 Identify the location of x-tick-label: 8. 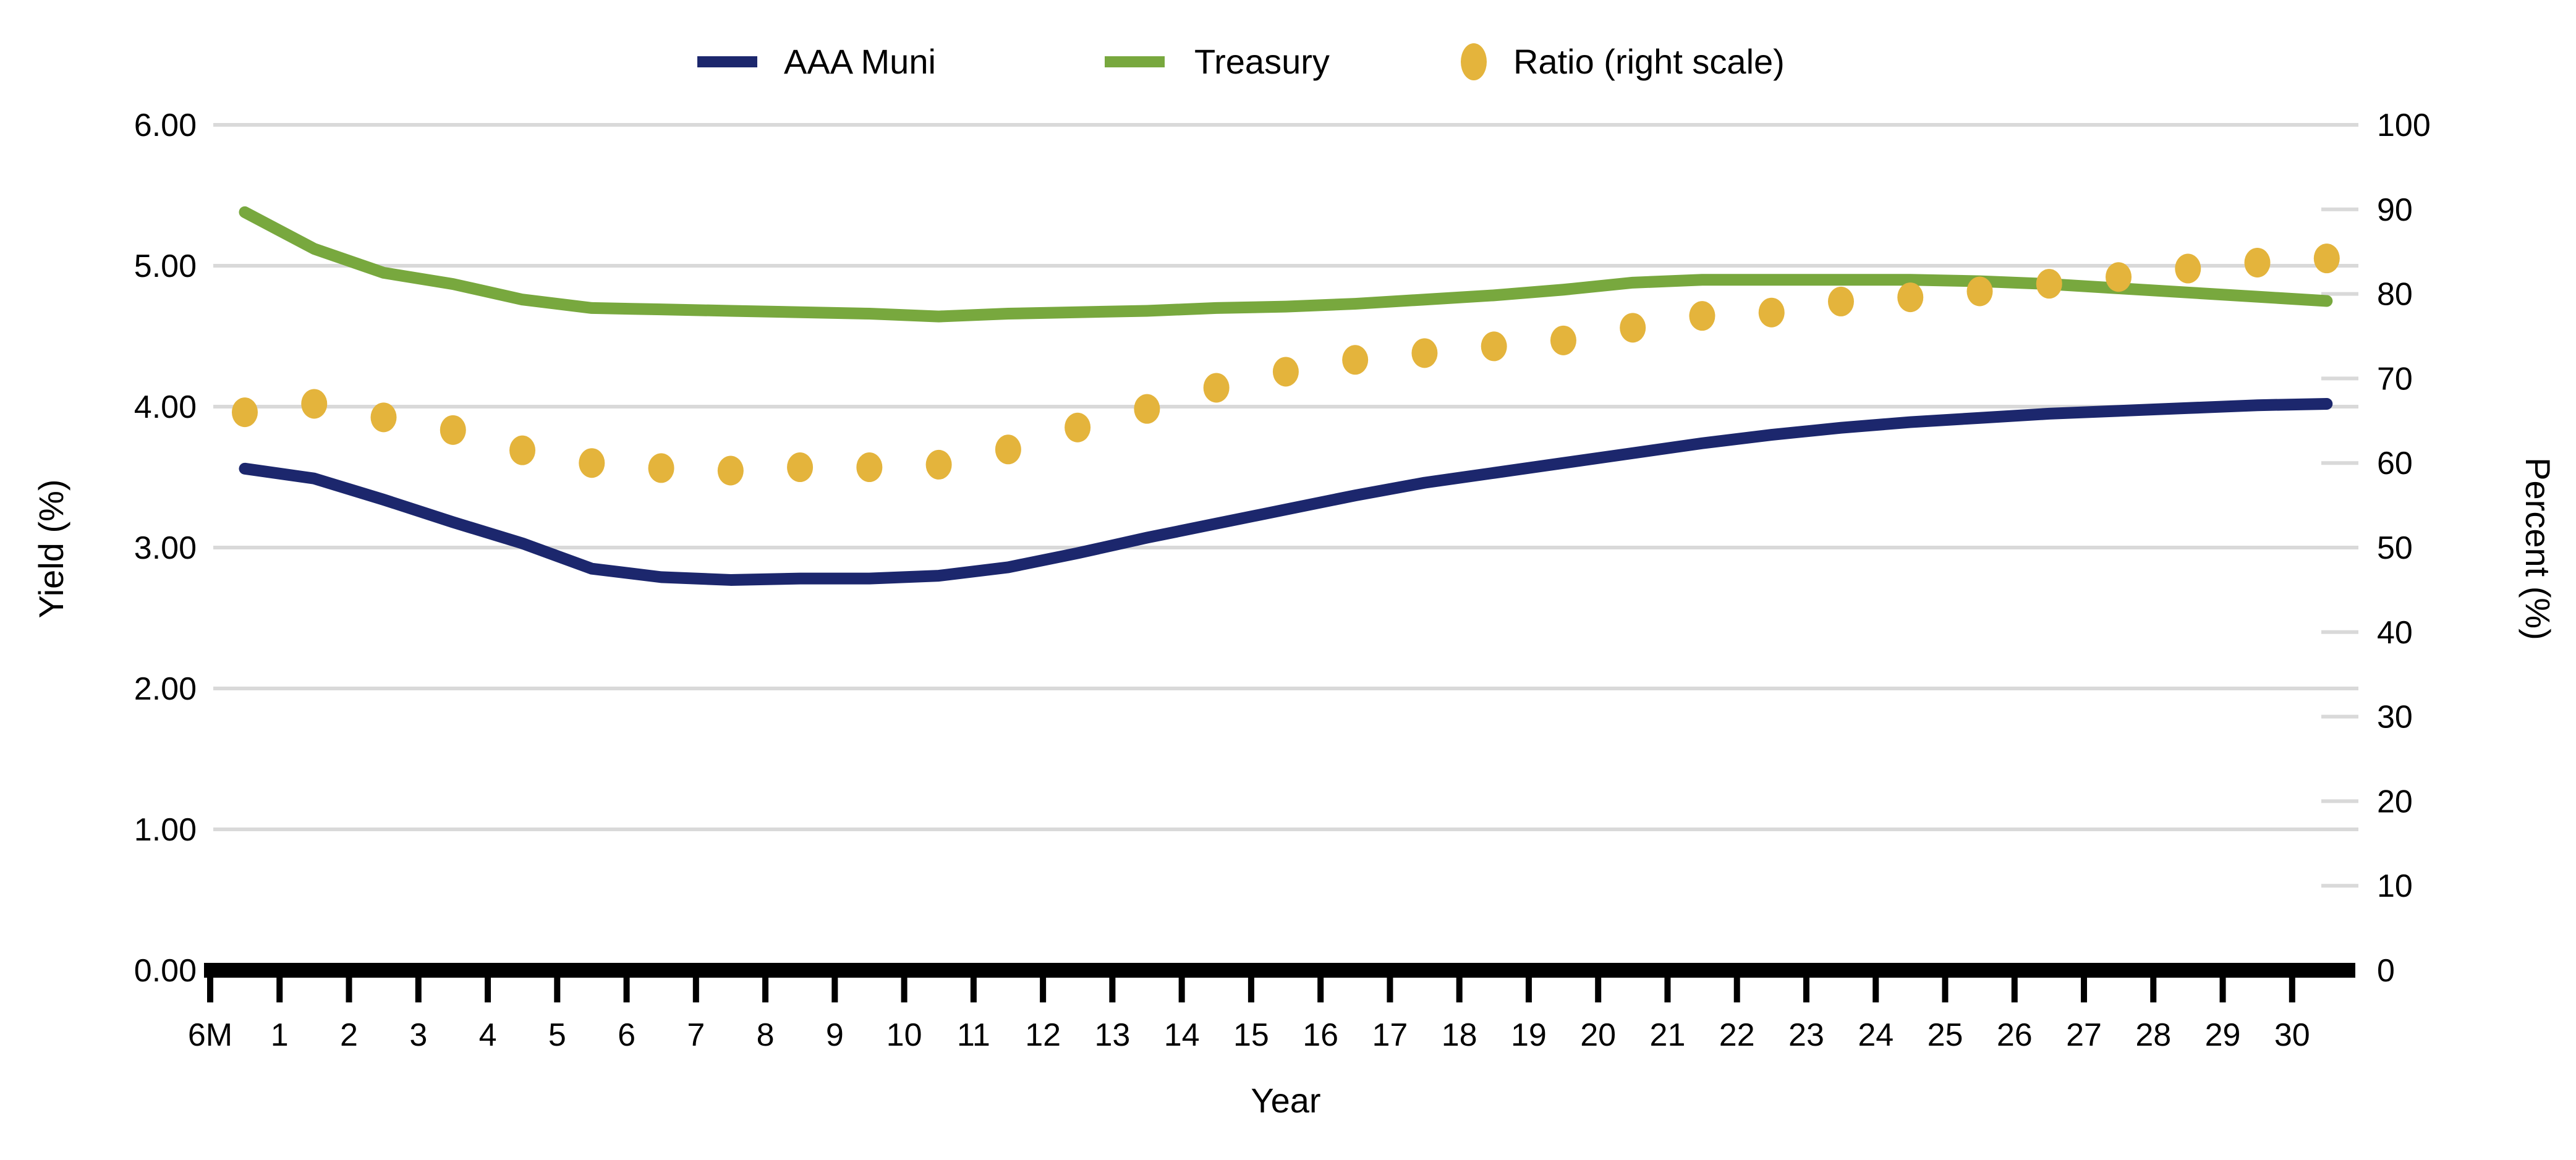
(766, 1035).